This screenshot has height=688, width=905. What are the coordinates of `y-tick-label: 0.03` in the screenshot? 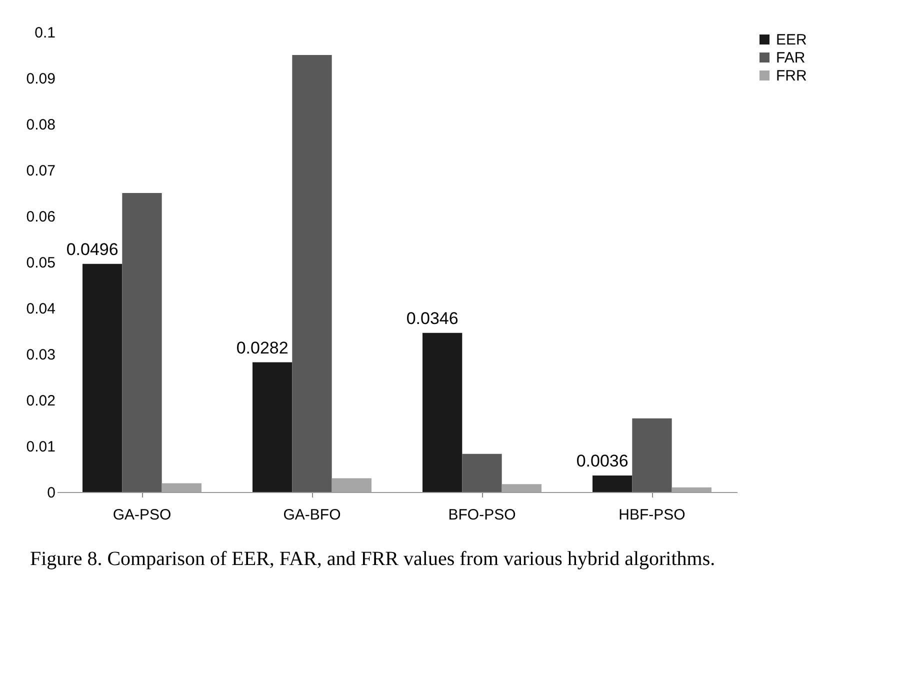 It's located at (41, 355).